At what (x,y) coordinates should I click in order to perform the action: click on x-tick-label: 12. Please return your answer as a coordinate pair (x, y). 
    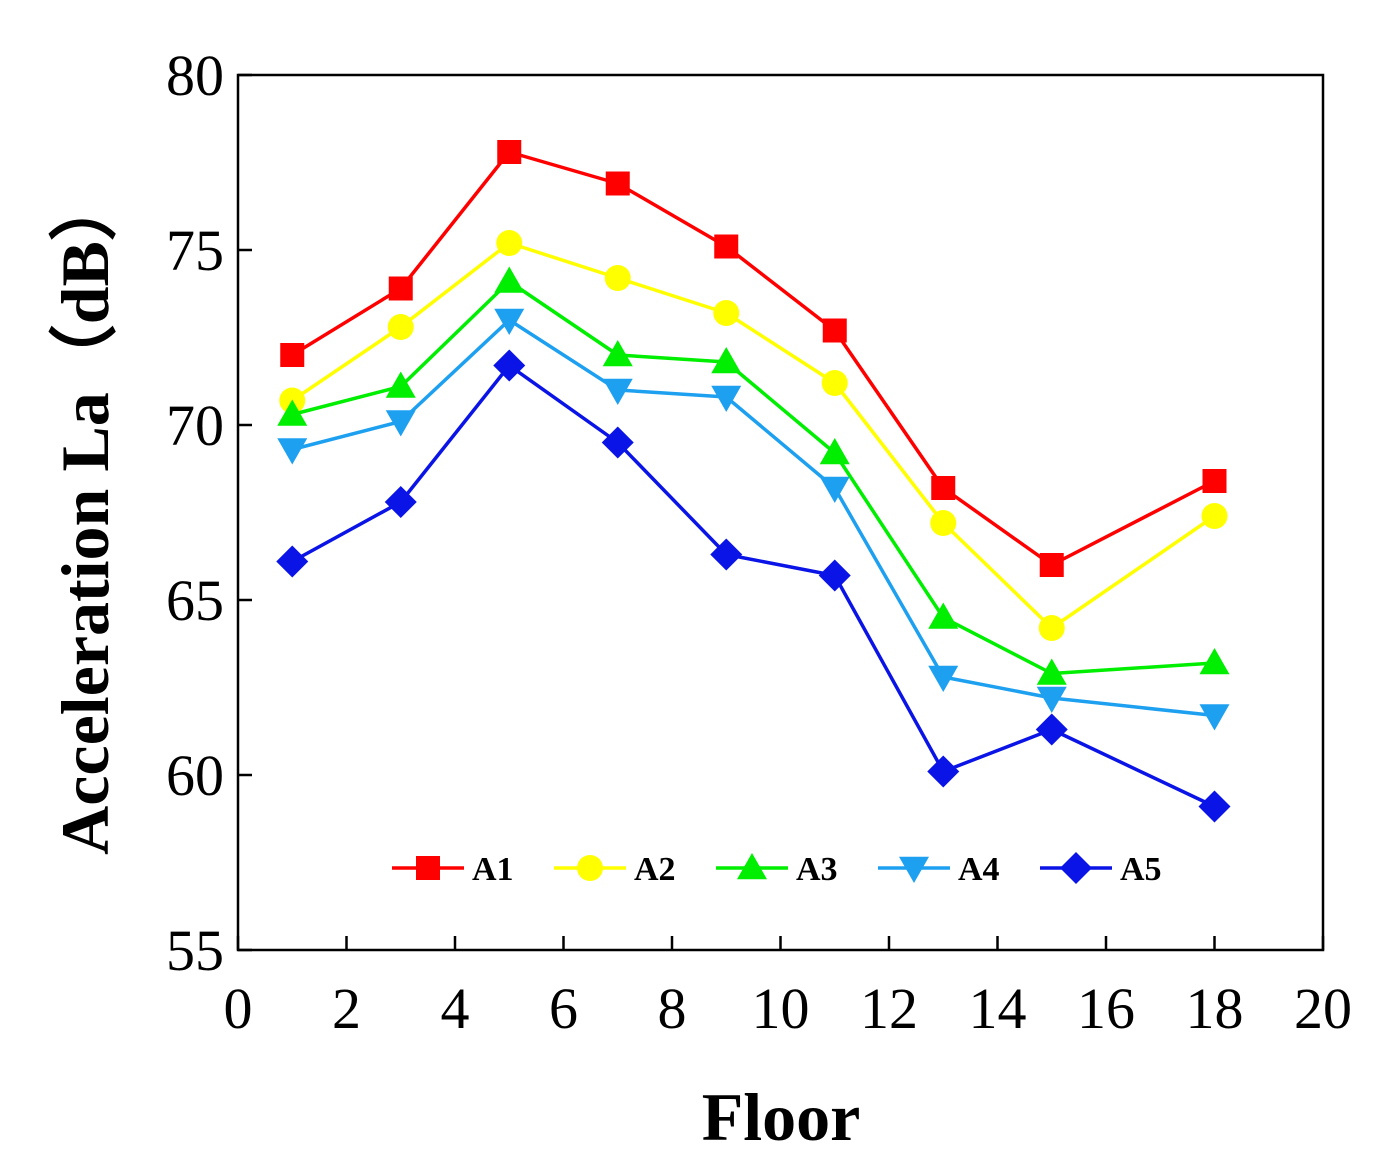
    Looking at the image, I should click on (889, 1008).